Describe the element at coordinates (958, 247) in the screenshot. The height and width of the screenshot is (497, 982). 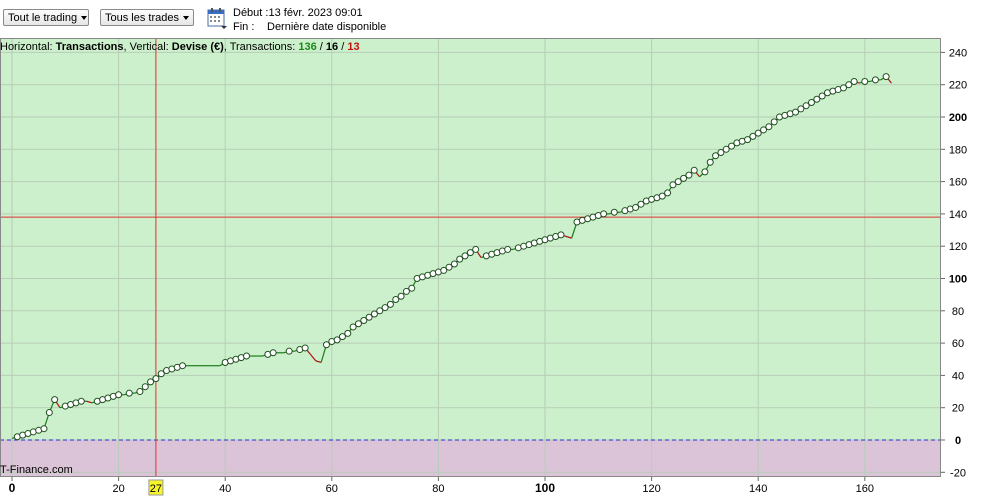
I see `y-tick-label: 120` at that location.